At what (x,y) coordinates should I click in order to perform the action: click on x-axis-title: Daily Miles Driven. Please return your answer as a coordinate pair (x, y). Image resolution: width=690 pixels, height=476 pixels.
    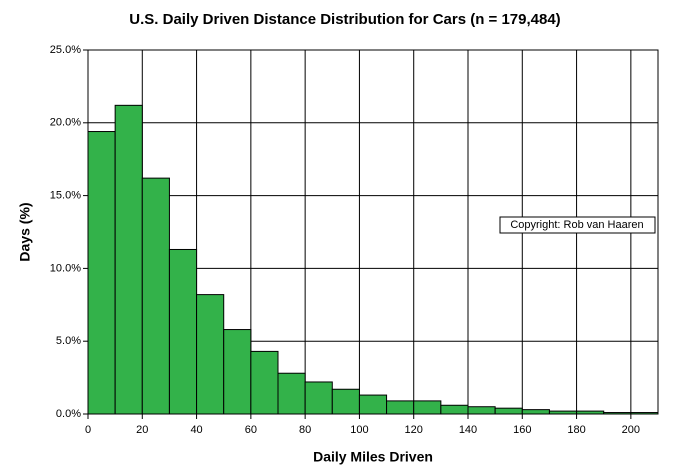
    Looking at the image, I should click on (373, 457).